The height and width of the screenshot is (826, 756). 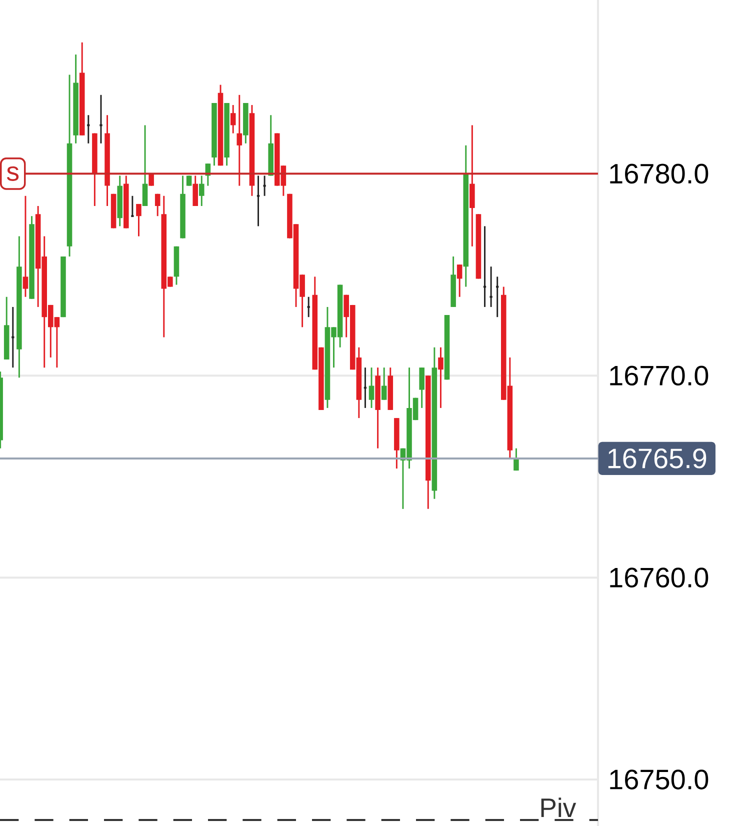 What do you see at coordinates (659, 174) in the screenshot?
I see `y-tick-label: 16780.0` at bounding box center [659, 174].